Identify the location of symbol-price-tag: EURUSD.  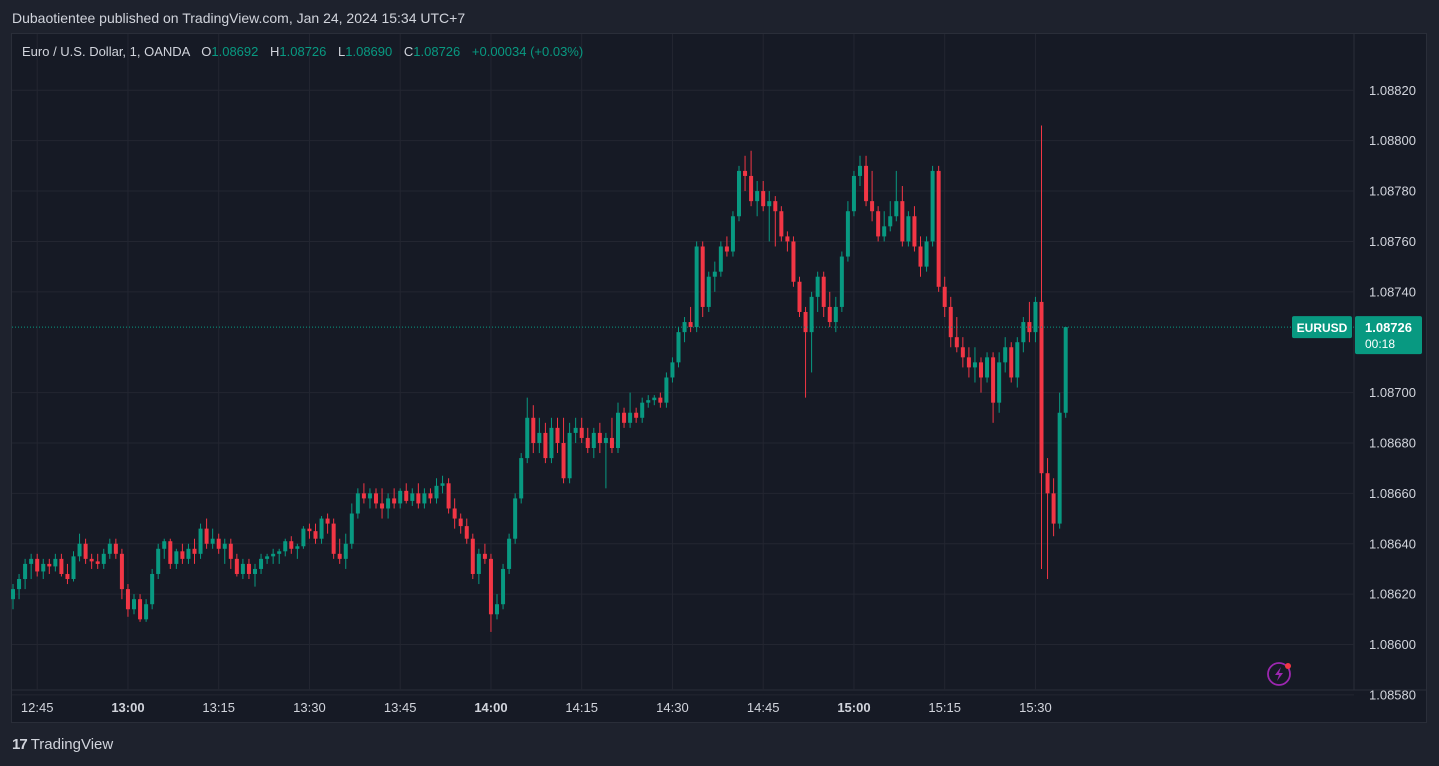
(1322, 327).